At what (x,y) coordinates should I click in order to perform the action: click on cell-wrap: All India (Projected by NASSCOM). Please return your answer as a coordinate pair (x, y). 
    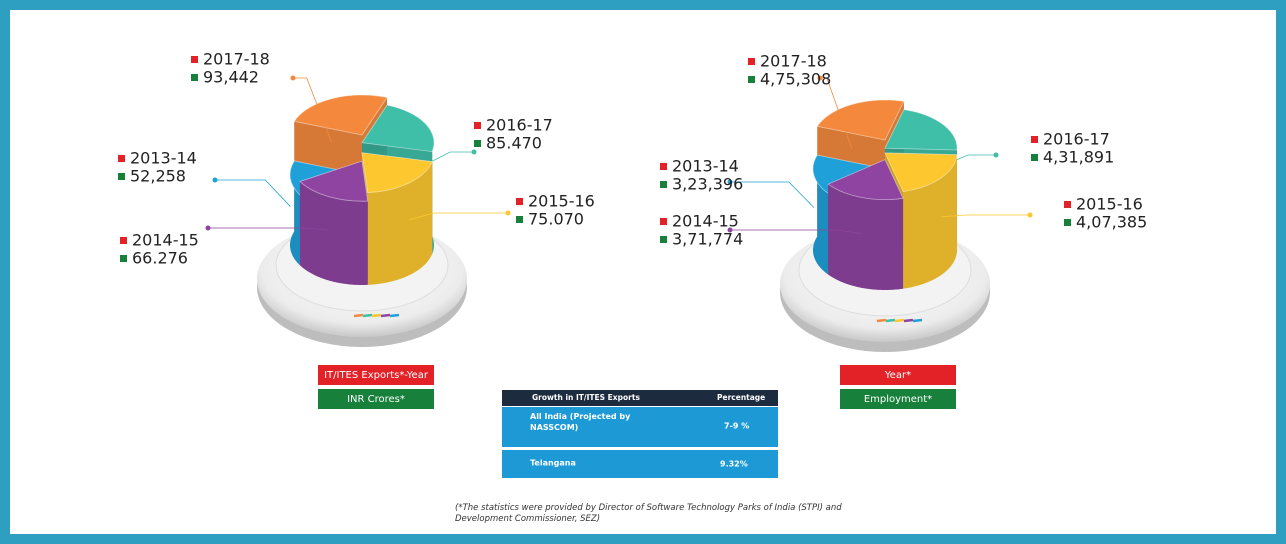
    Looking at the image, I should click on (580, 422).